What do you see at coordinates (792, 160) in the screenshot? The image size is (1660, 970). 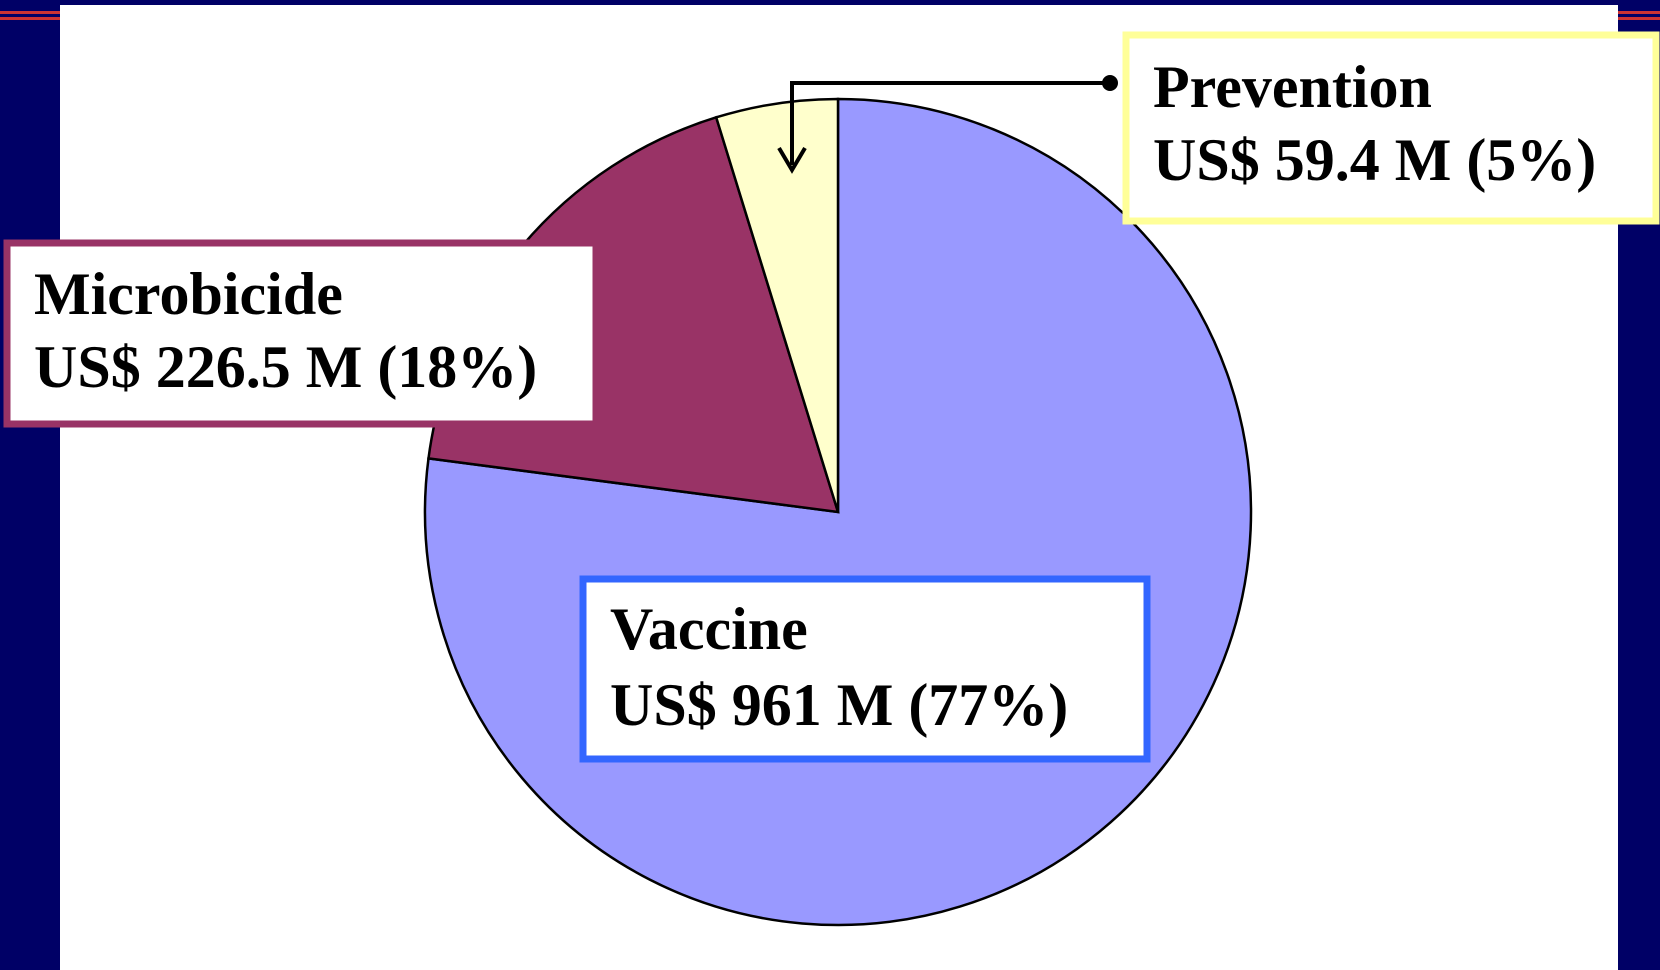 I see `callout-arrow` at bounding box center [792, 160].